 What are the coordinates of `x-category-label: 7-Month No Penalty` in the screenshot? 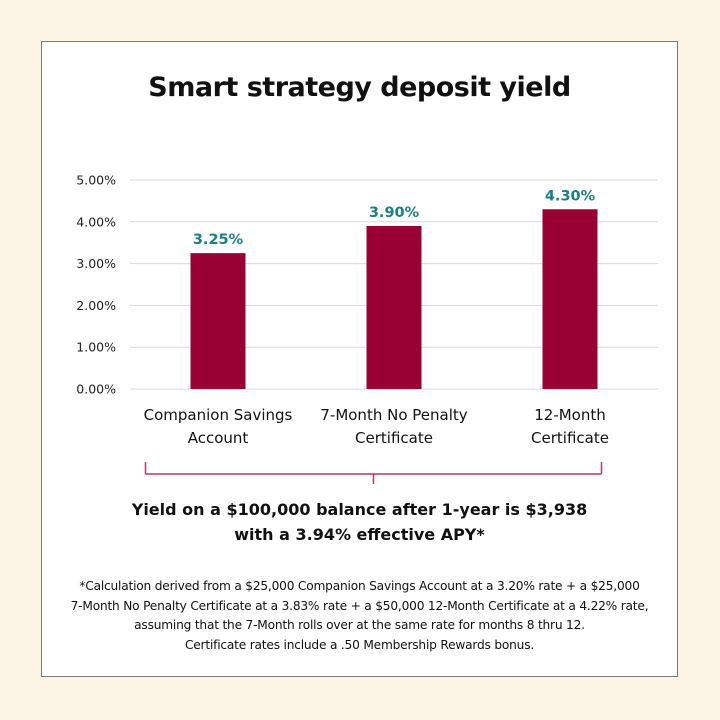 It's located at (393, 415).